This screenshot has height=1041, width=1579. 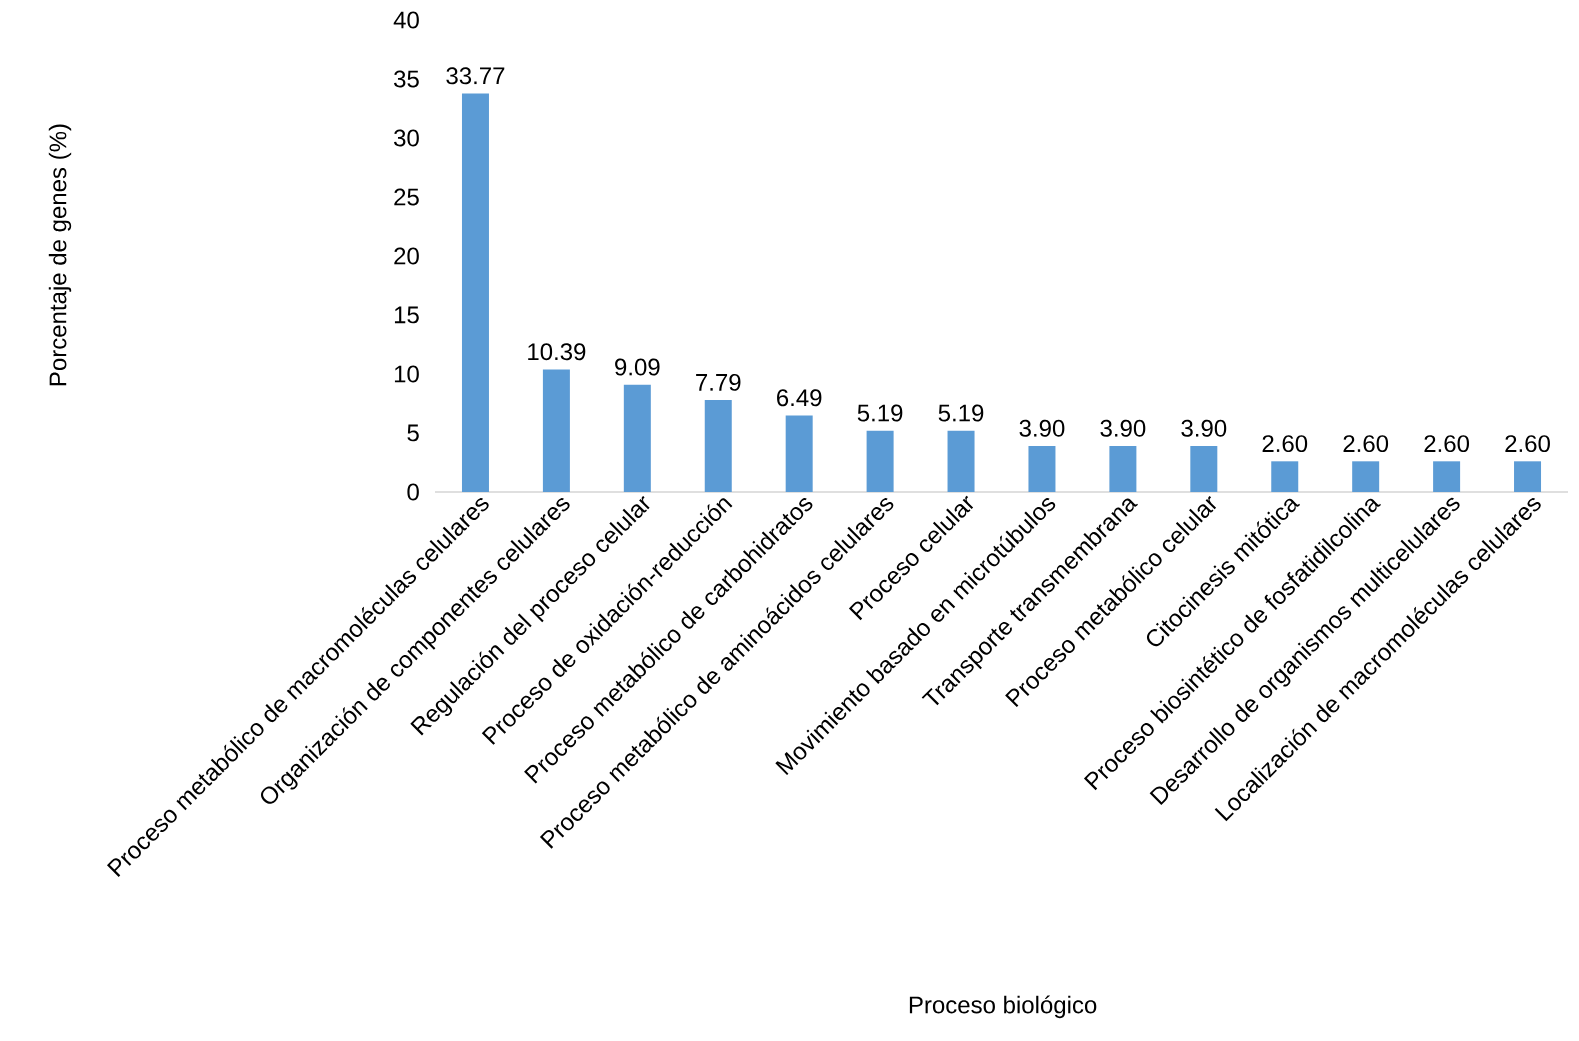 What do you see at coordinates (475, 76) in the screenshot?
I see `data-label: 33.77` at bounding box center [475, 76].